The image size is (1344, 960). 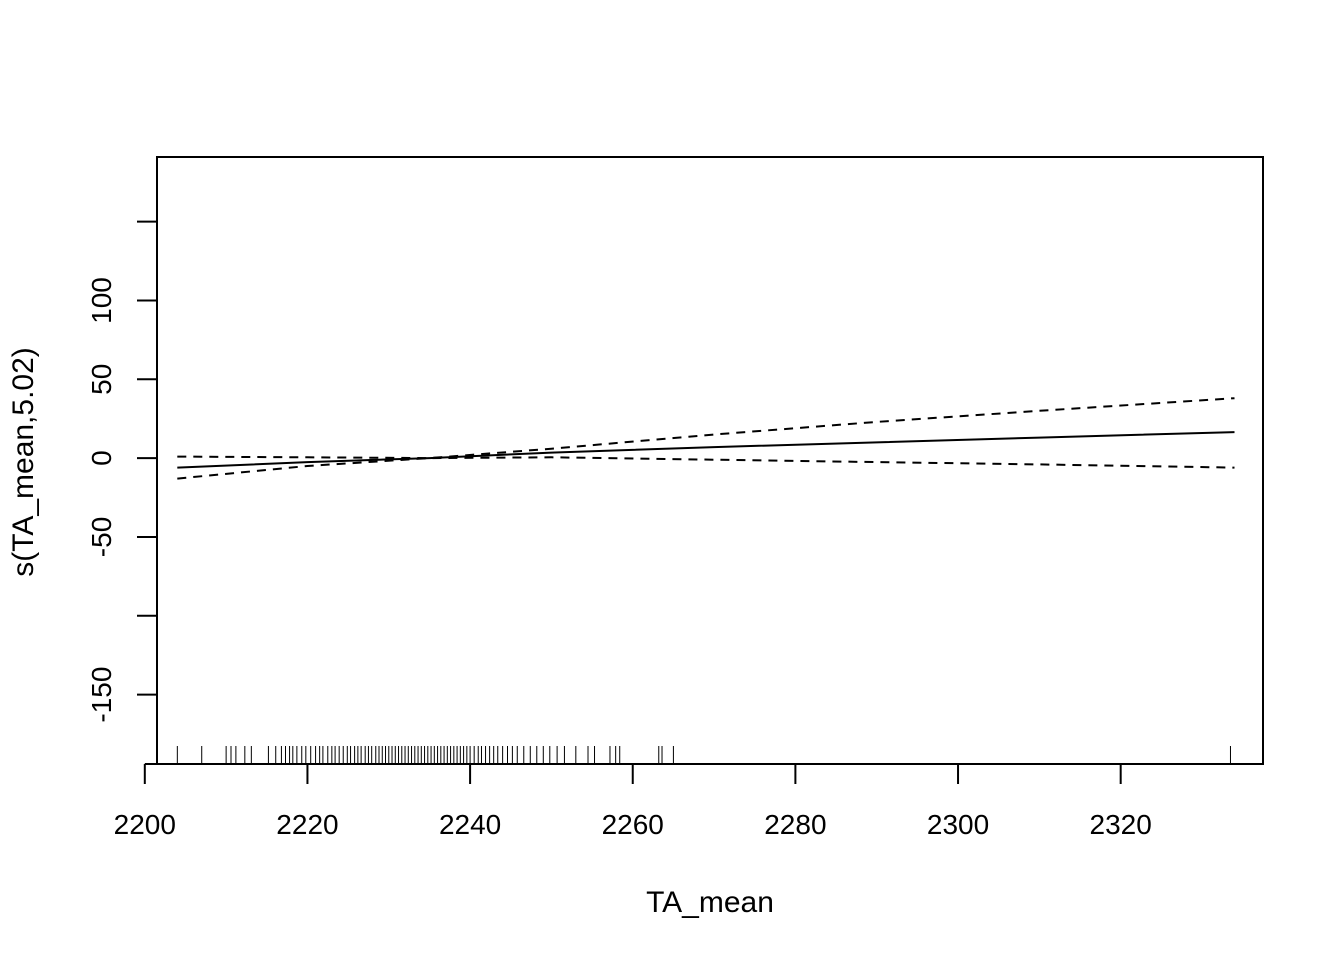 What do you see at coordinates (706, 450) in the screenshot?
I see `fit-line` at bounding box center [706, 450].